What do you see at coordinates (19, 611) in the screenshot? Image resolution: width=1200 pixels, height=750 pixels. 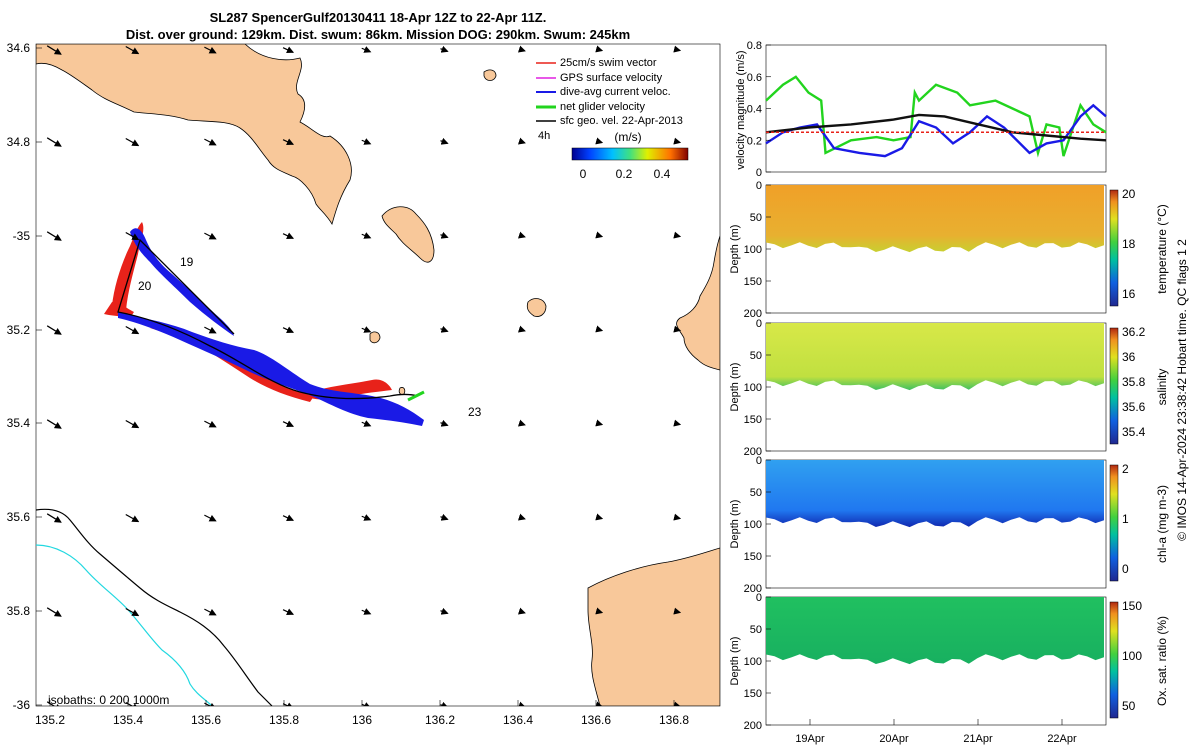 I see `lat-tick-label: 35.8` at bounding box center [19, 611].